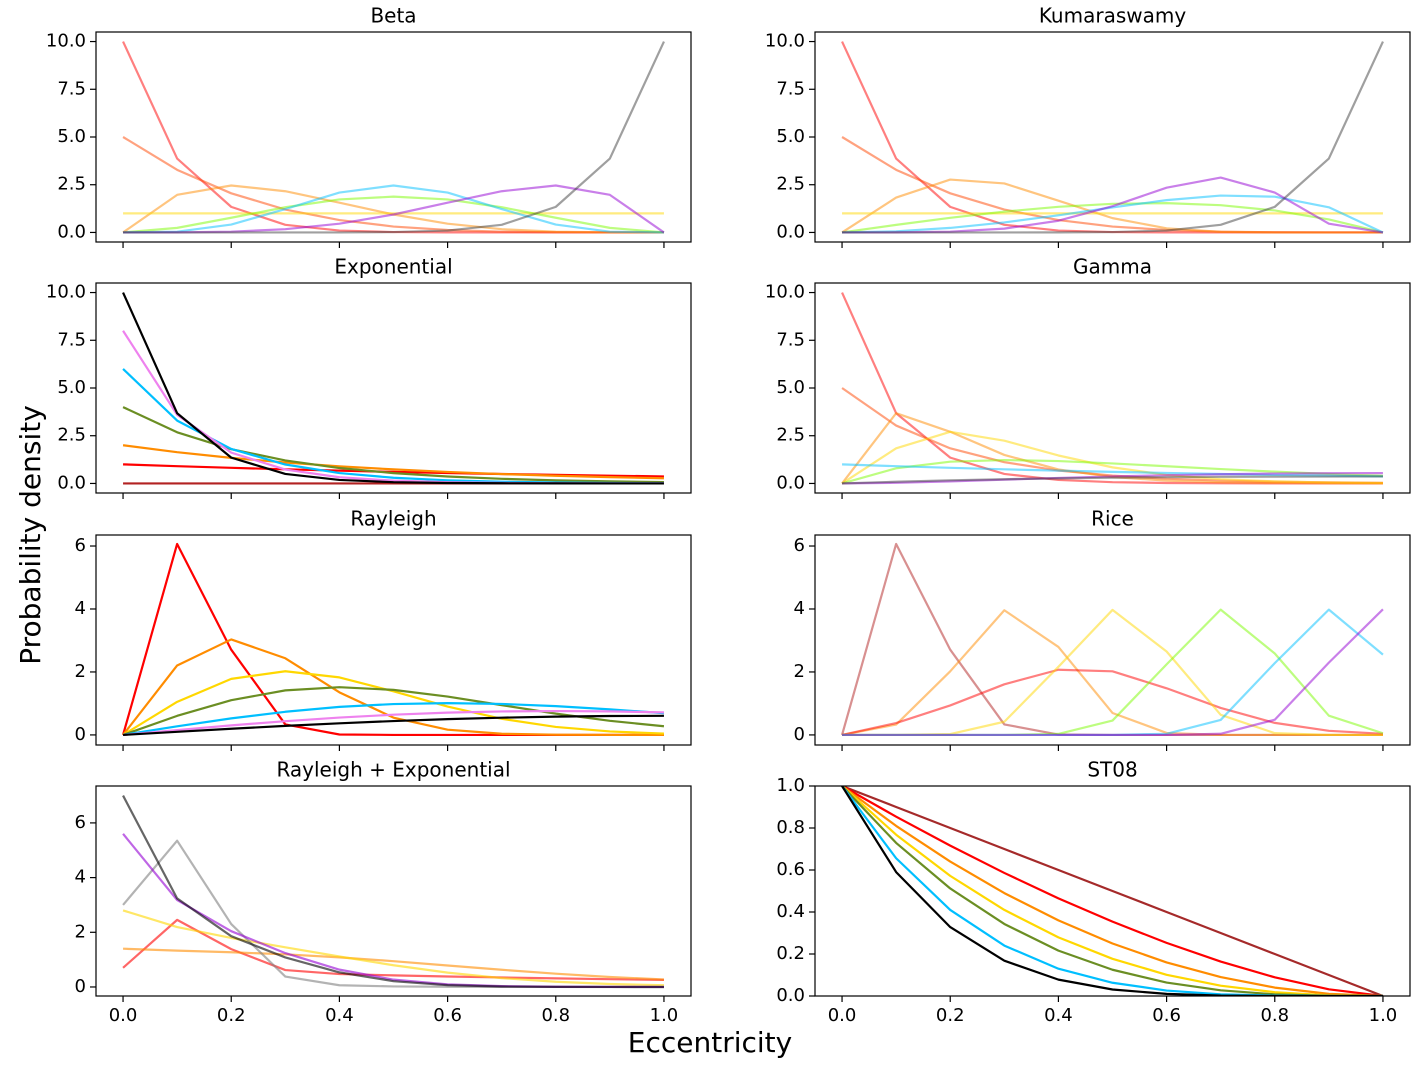  What do you see at coordinates (1112, 770) in the screenshot?
I see `panel-title: ST08` at bounding box center [1112, 770].